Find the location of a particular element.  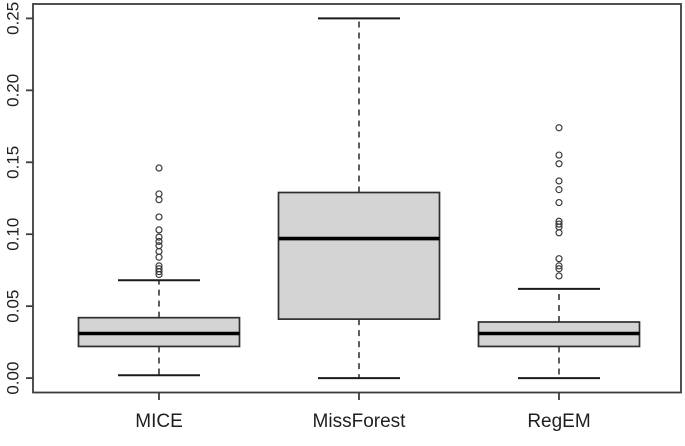

x-category-label-missforest: MissForest is located at coordinates (360, 421).